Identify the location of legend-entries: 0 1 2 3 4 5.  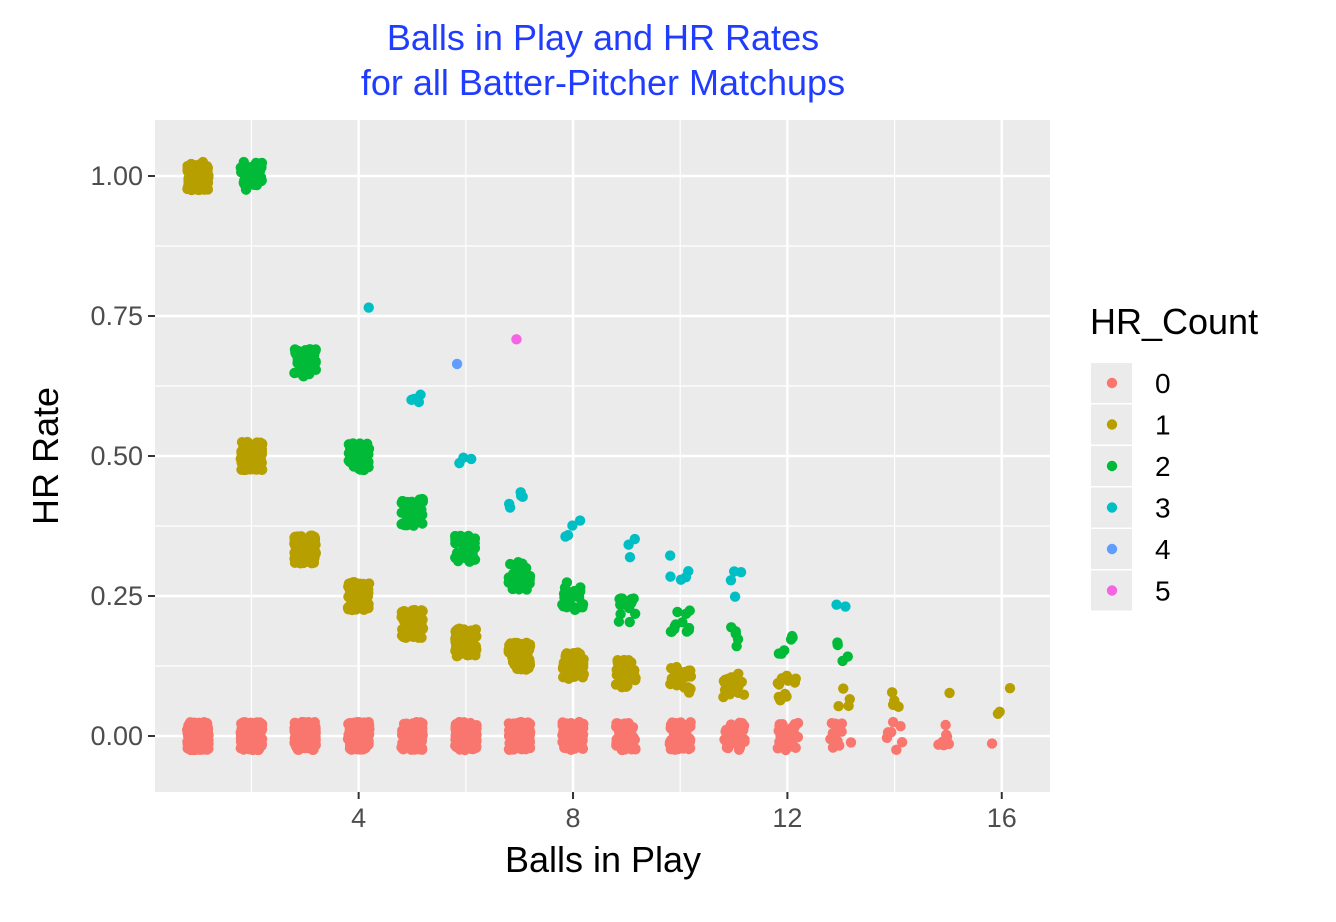
(1131, 487).